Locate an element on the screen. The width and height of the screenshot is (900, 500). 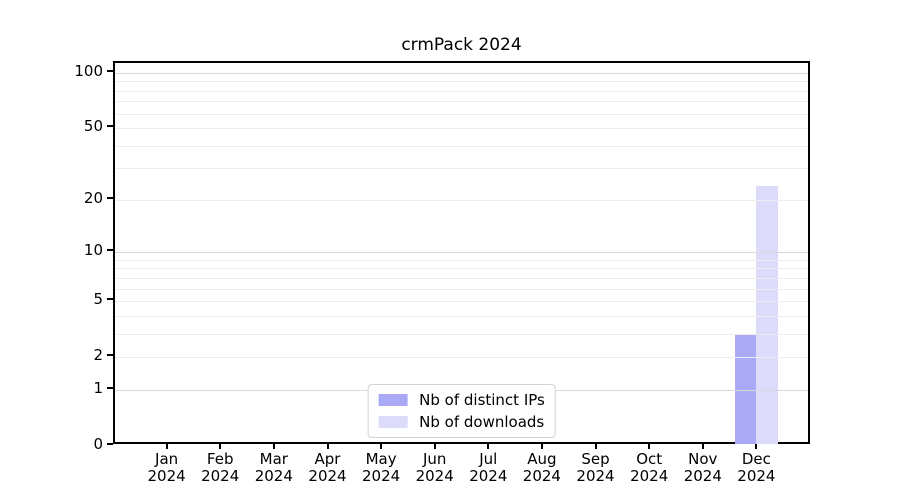
x-tick-label: Oct 2024 is located at coordinates (649, 468).